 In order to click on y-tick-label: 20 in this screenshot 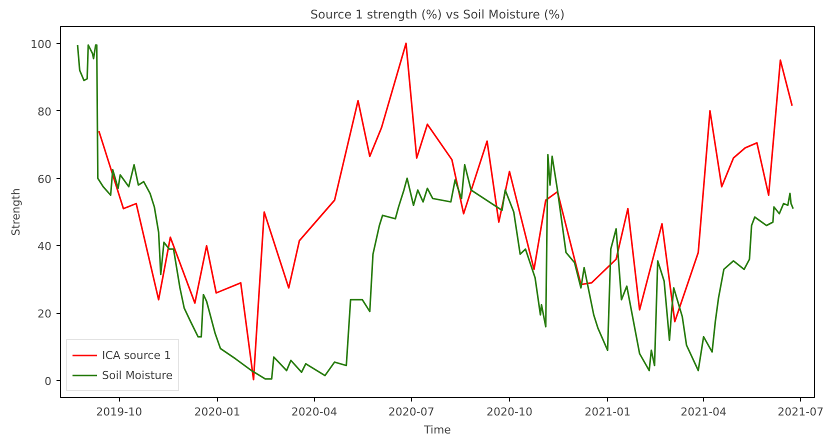, I will do `click(45, 314)`.